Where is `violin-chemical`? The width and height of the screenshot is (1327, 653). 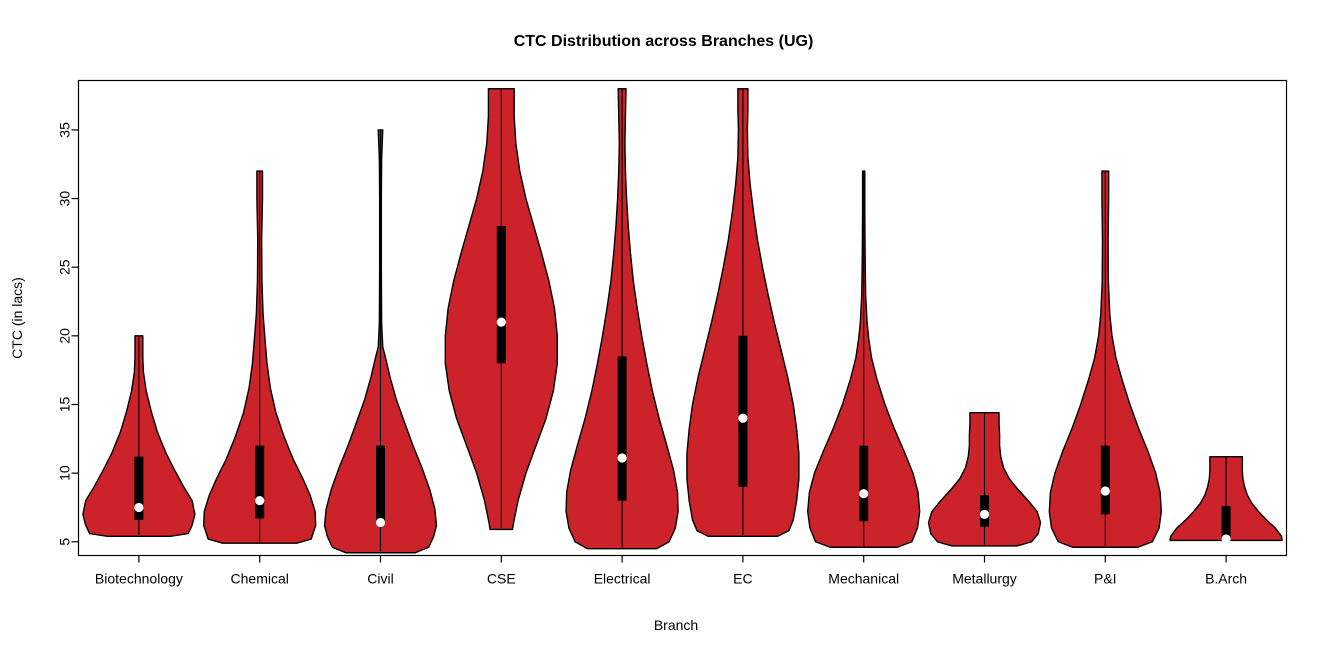
violin-chemical is located at coordinates (259, 357).